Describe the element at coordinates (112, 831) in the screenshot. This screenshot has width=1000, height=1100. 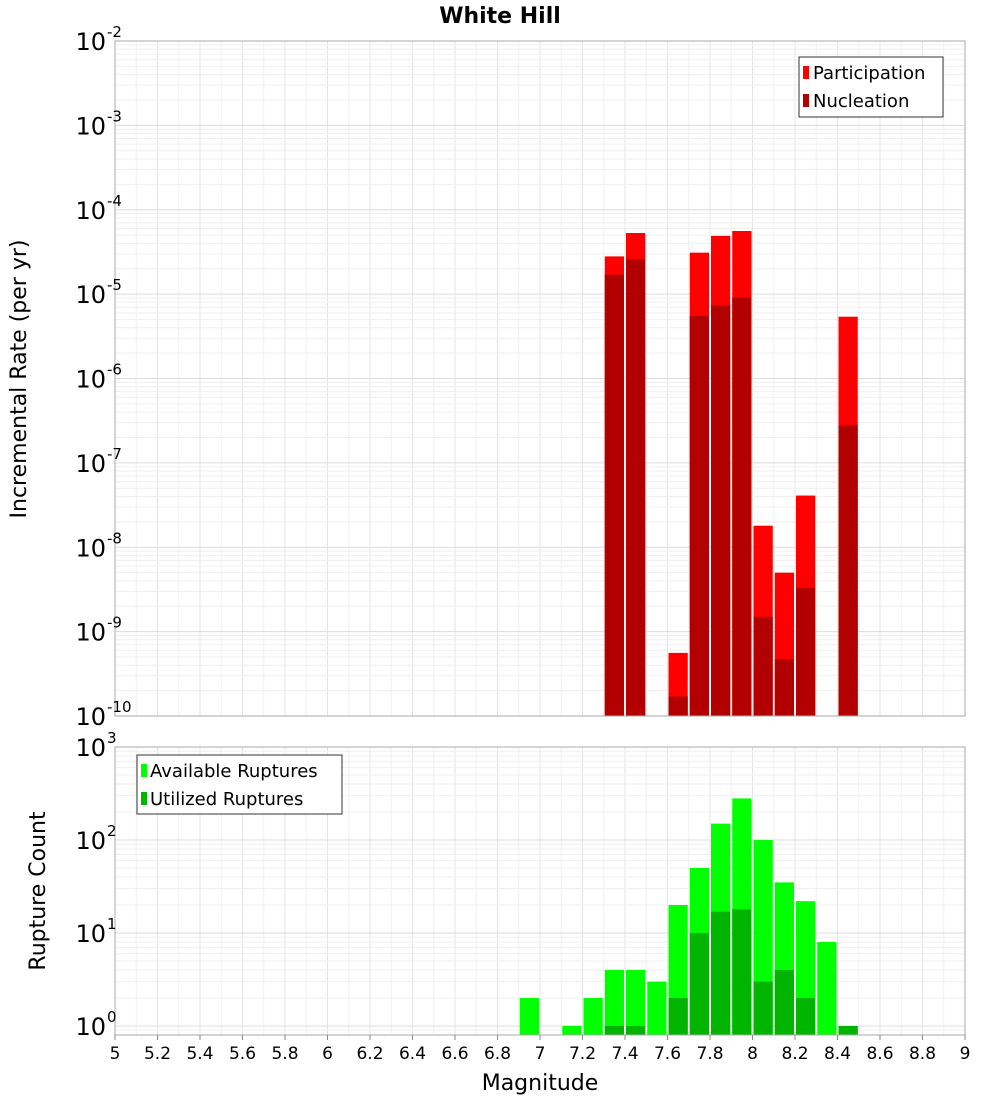
I see `y-tick-exponent: 2` at that location.